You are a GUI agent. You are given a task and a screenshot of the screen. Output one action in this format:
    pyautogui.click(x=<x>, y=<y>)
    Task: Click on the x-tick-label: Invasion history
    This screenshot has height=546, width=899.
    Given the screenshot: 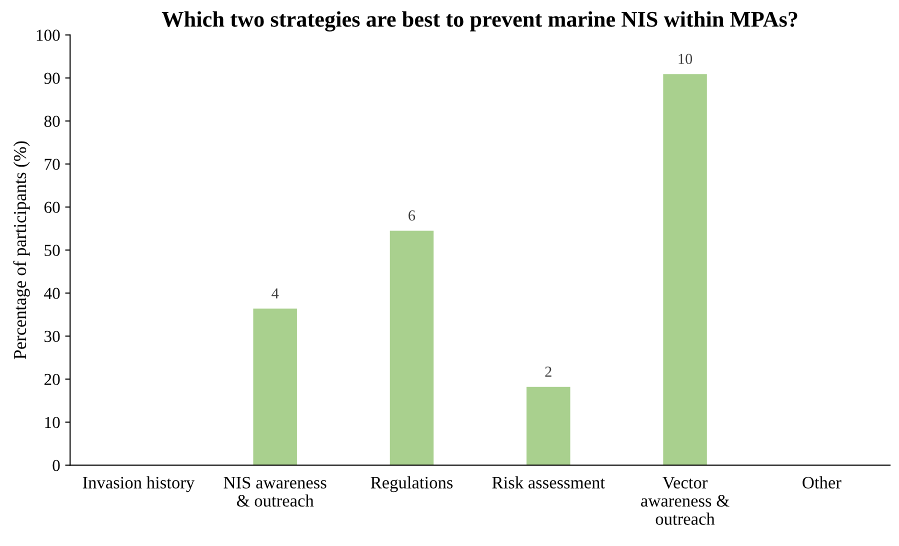 What is the action you would take?
    pyautogui.click(x=138, y=484)
    